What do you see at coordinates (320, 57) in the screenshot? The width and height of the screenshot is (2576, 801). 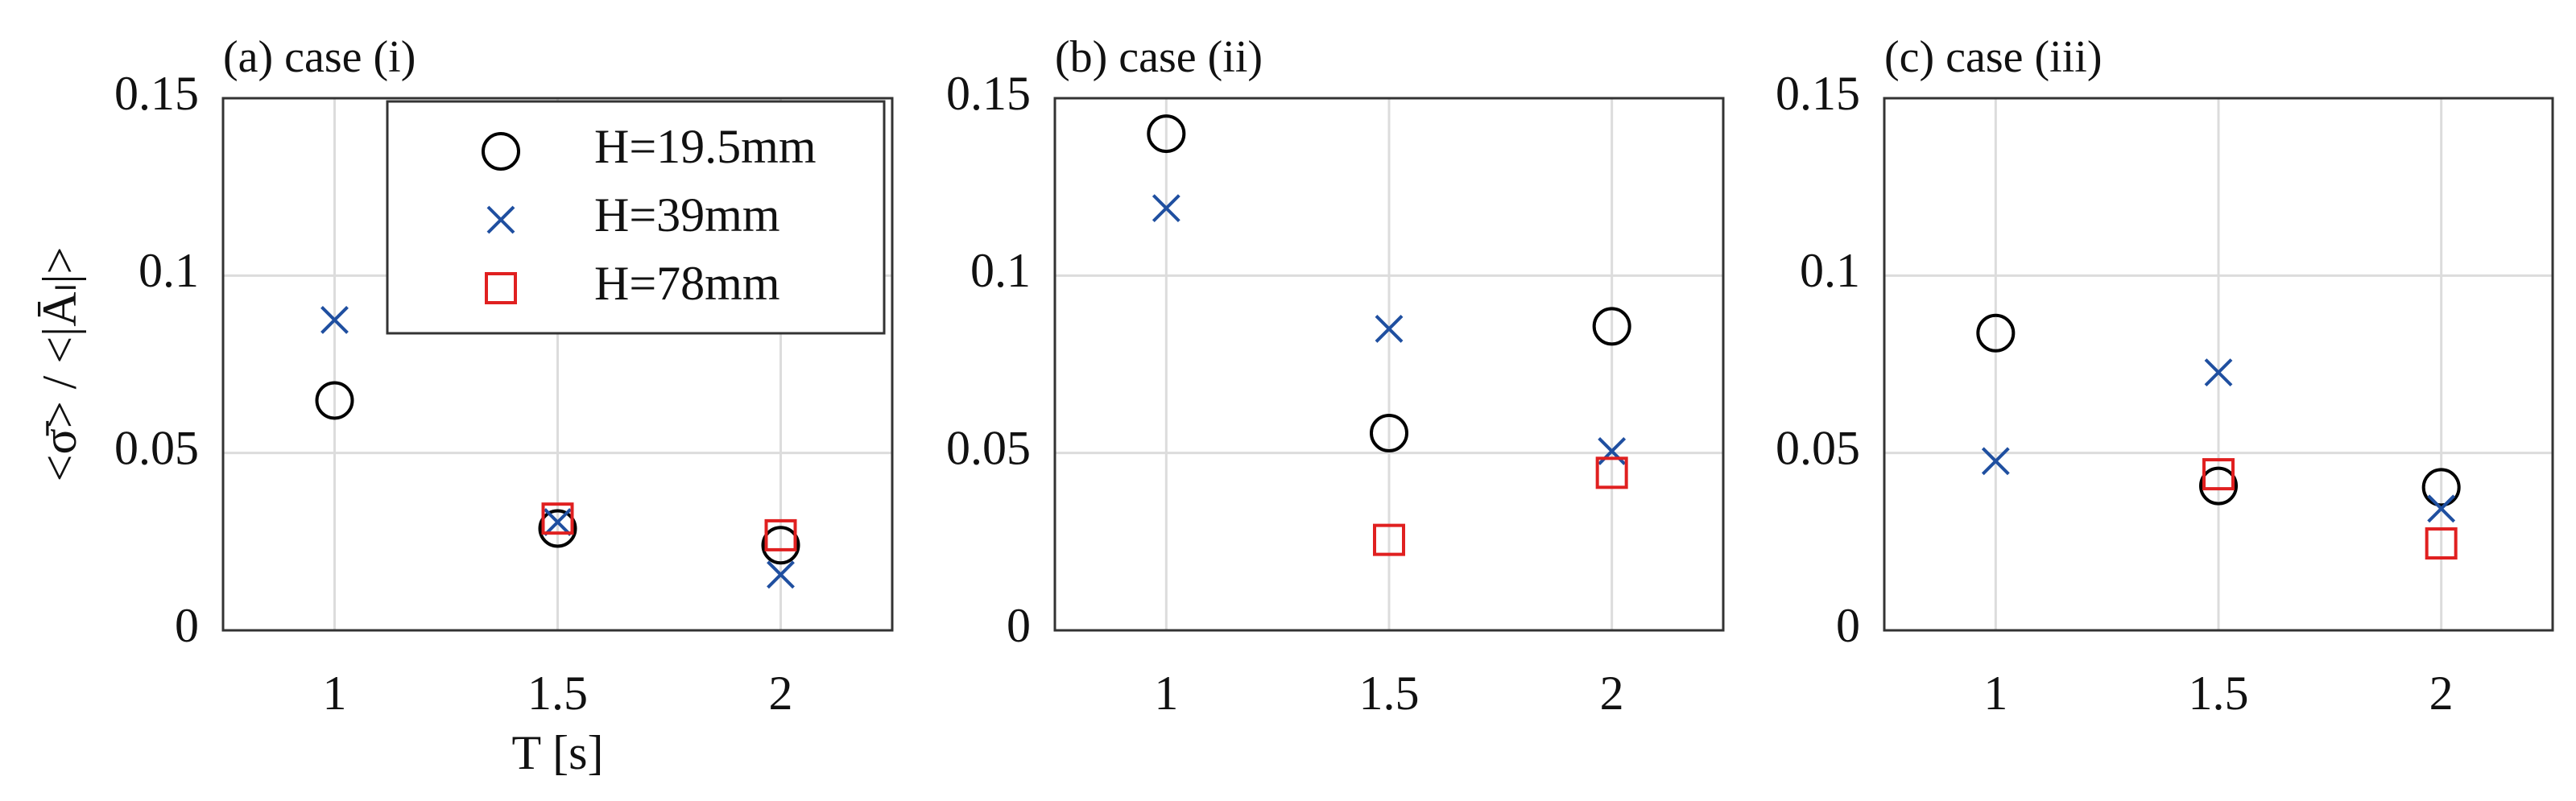 I see `panel-title: (a) case (i)` at bounding box center [320, 57].